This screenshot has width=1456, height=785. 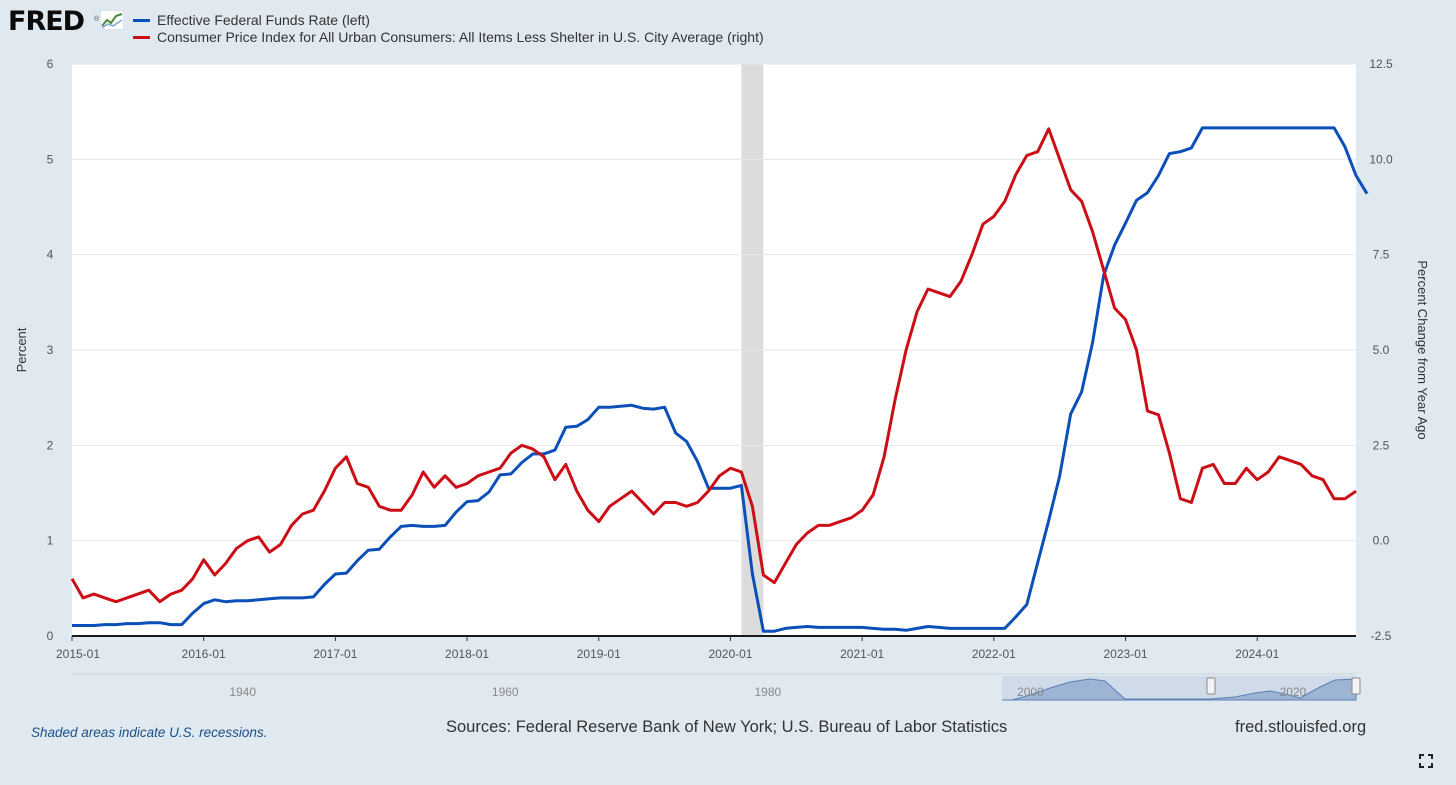 What do you see at coordinates (1381, 255) in the screenshot?
I see `y-right-tick-label: 7.5` at bounding box center [1381, 255].